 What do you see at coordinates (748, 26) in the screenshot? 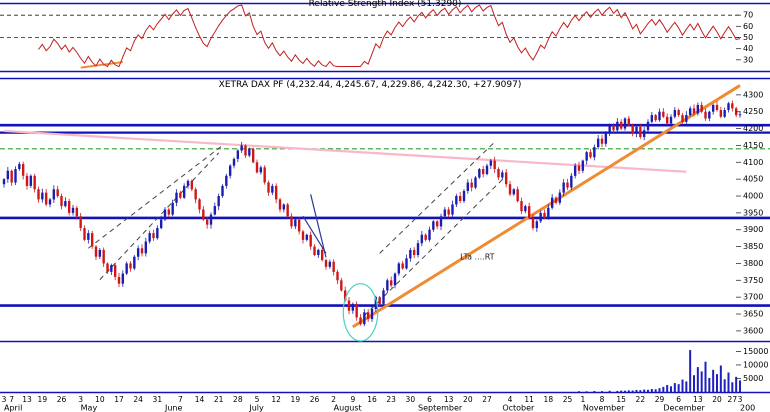
I see `svg-text: 60` at bounding box center [748, 26].